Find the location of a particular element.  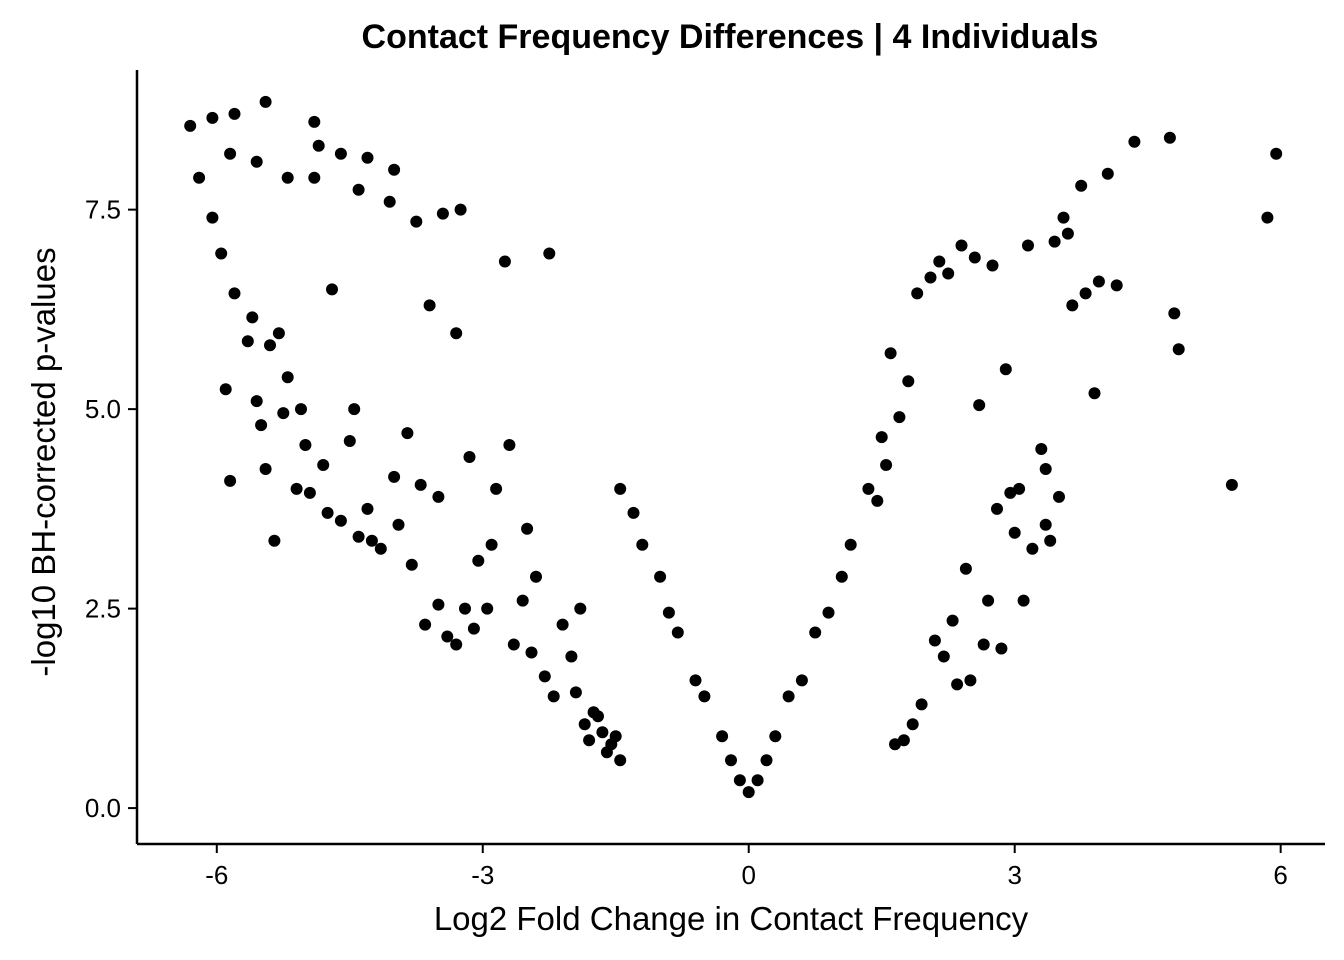

x-tick-label: -6 is located at coordinates (216, 875).